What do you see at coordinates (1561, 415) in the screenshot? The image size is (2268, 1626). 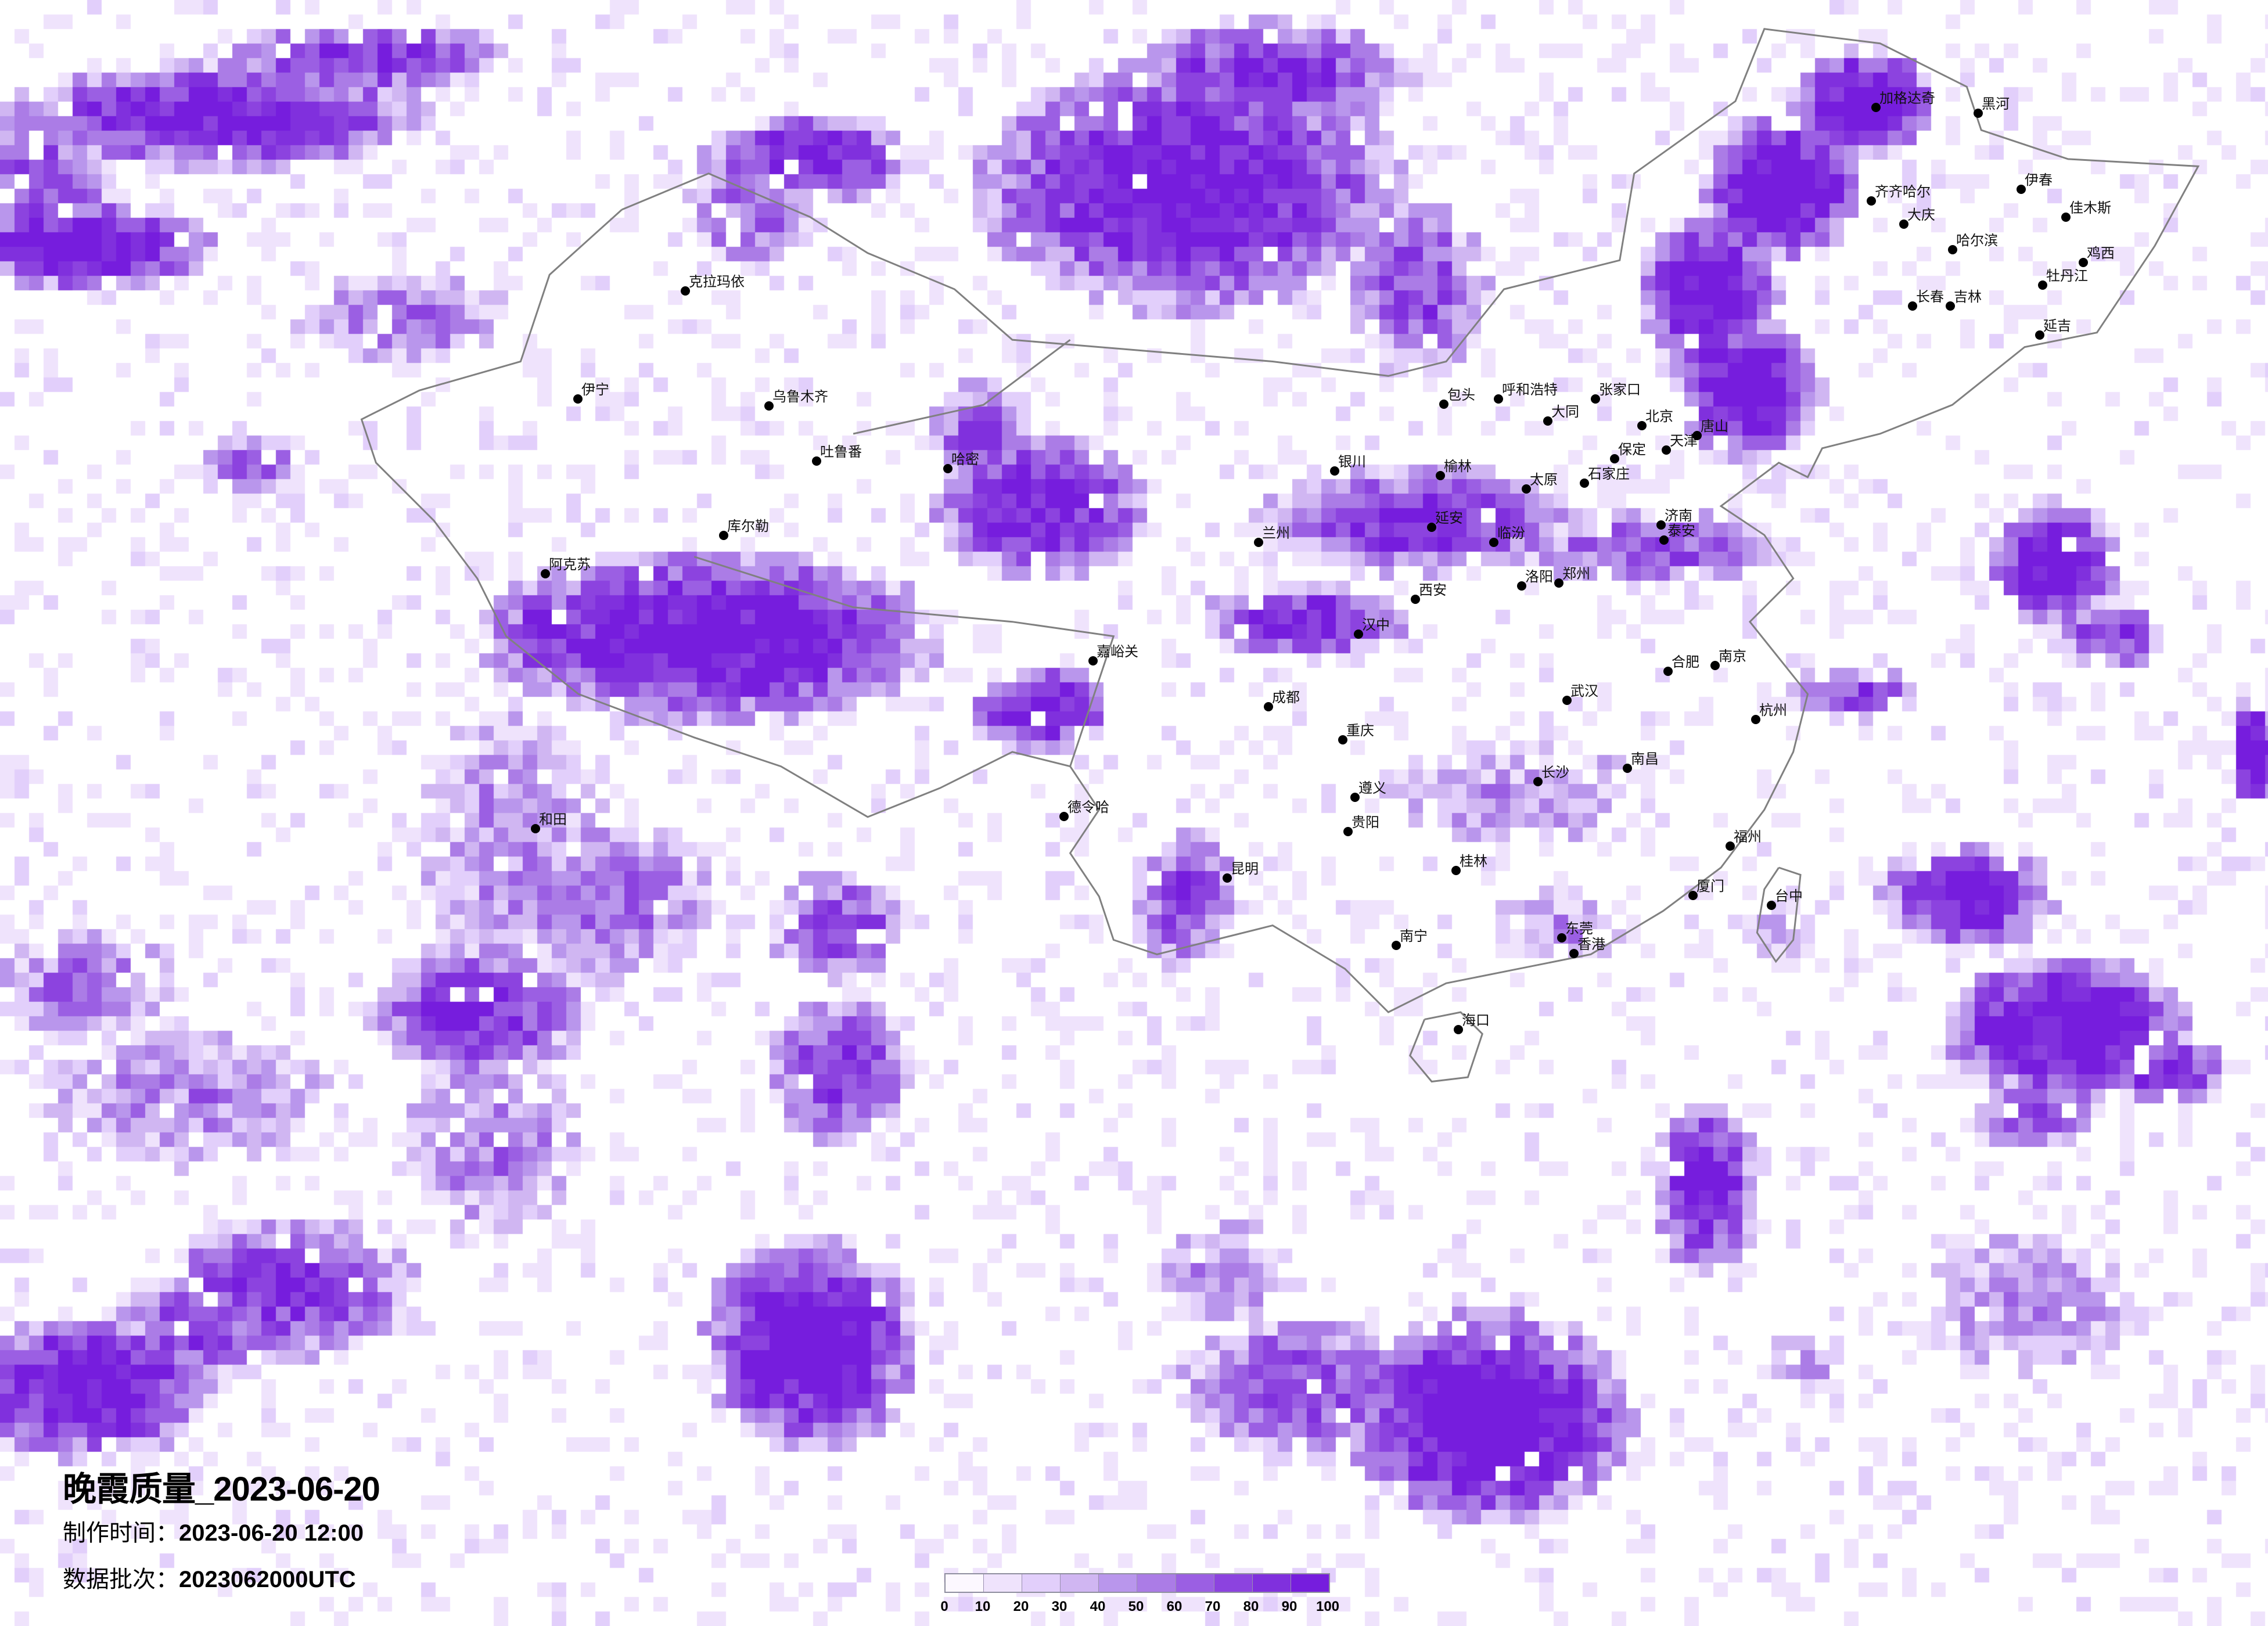 I see `city-marker: 大同` at bounding box center [1561, 415].